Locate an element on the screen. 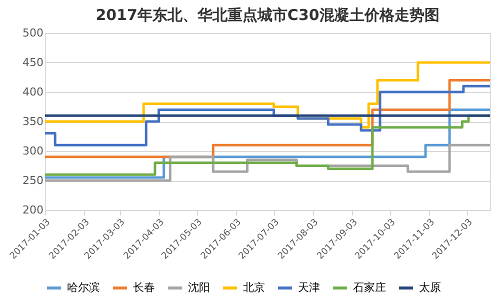 The height and width of the screenshot is (302, 500). legend-label: 沈阳 is located at coordinates (199, 287).